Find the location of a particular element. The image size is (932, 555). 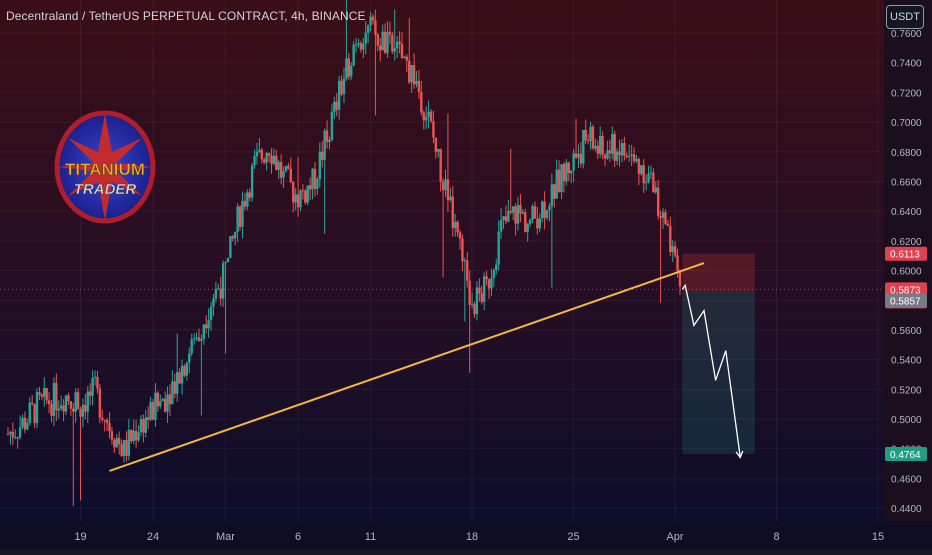

price-tick-label: 0.7400 is located at coordinates (906, 64).